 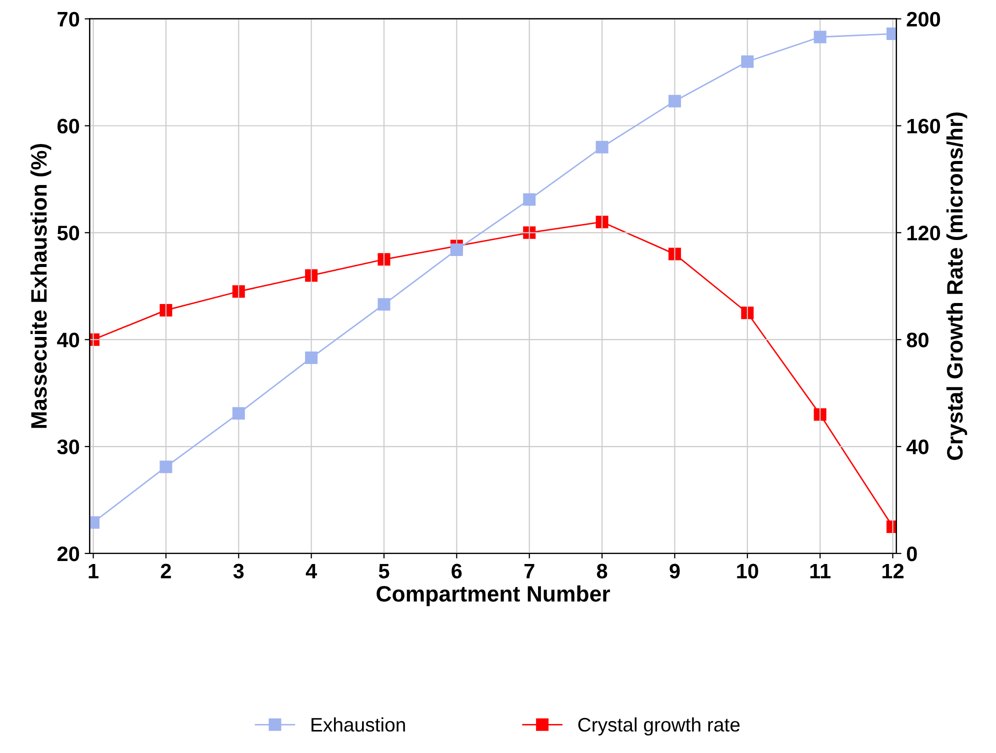 I want to click on y-tick-label: 60, so click(x=69, y=126).